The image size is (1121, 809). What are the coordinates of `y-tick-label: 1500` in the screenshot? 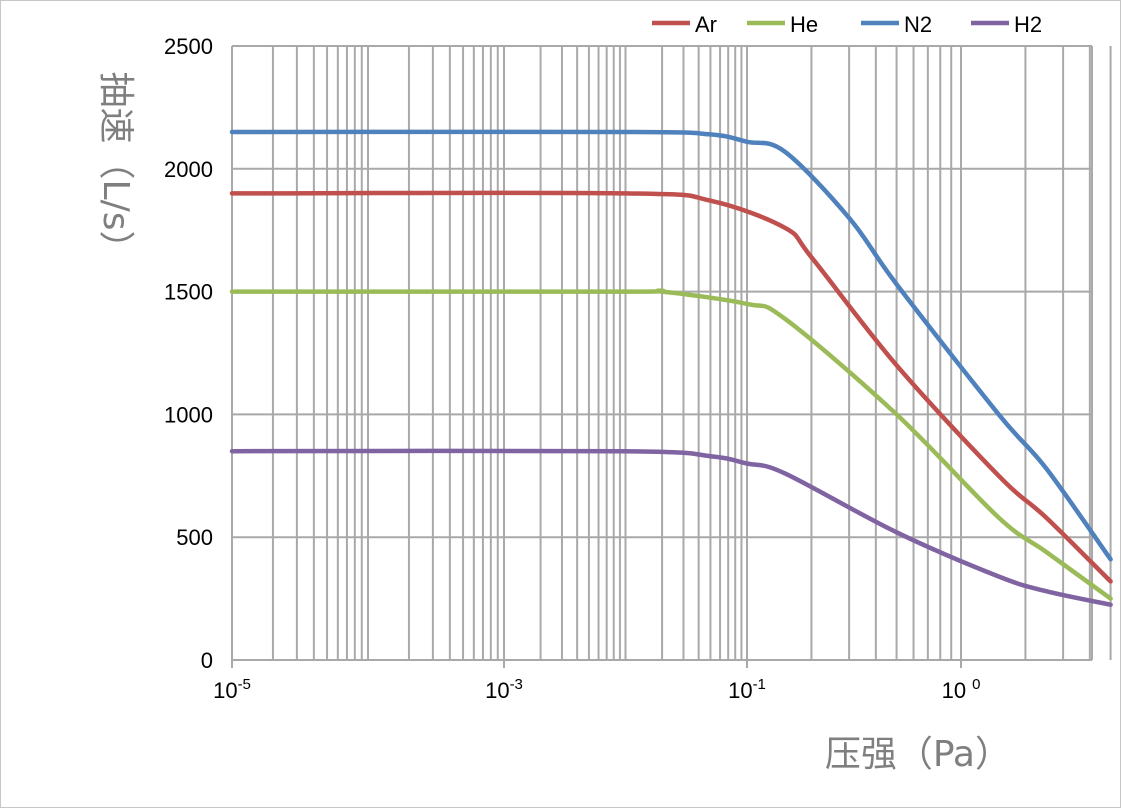 It's located at (188, 292).